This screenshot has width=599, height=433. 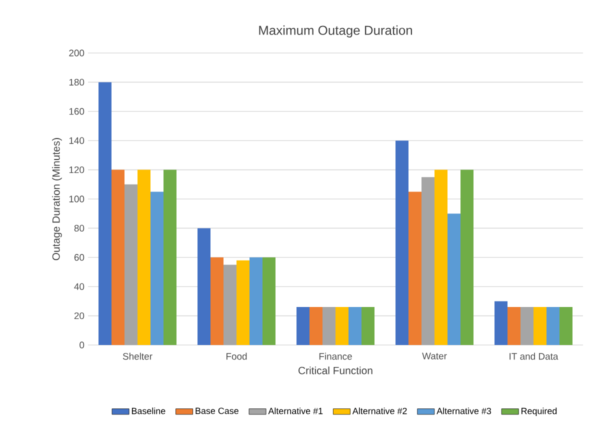 I want to click on y-tick-label: 180, so click(x=76, y=82).